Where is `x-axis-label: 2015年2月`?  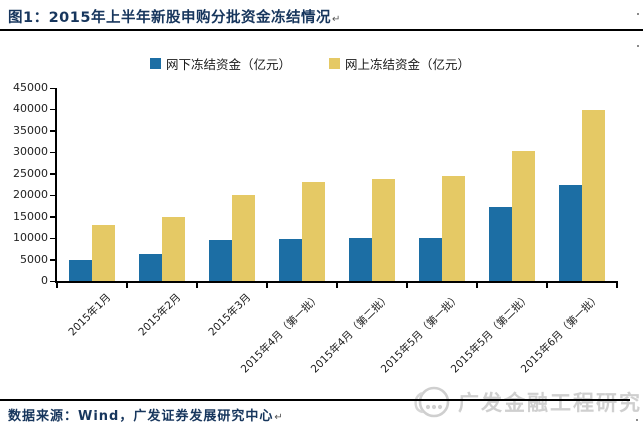
x-axis-label: 2015年2月 is located at coordinates (159, 315).